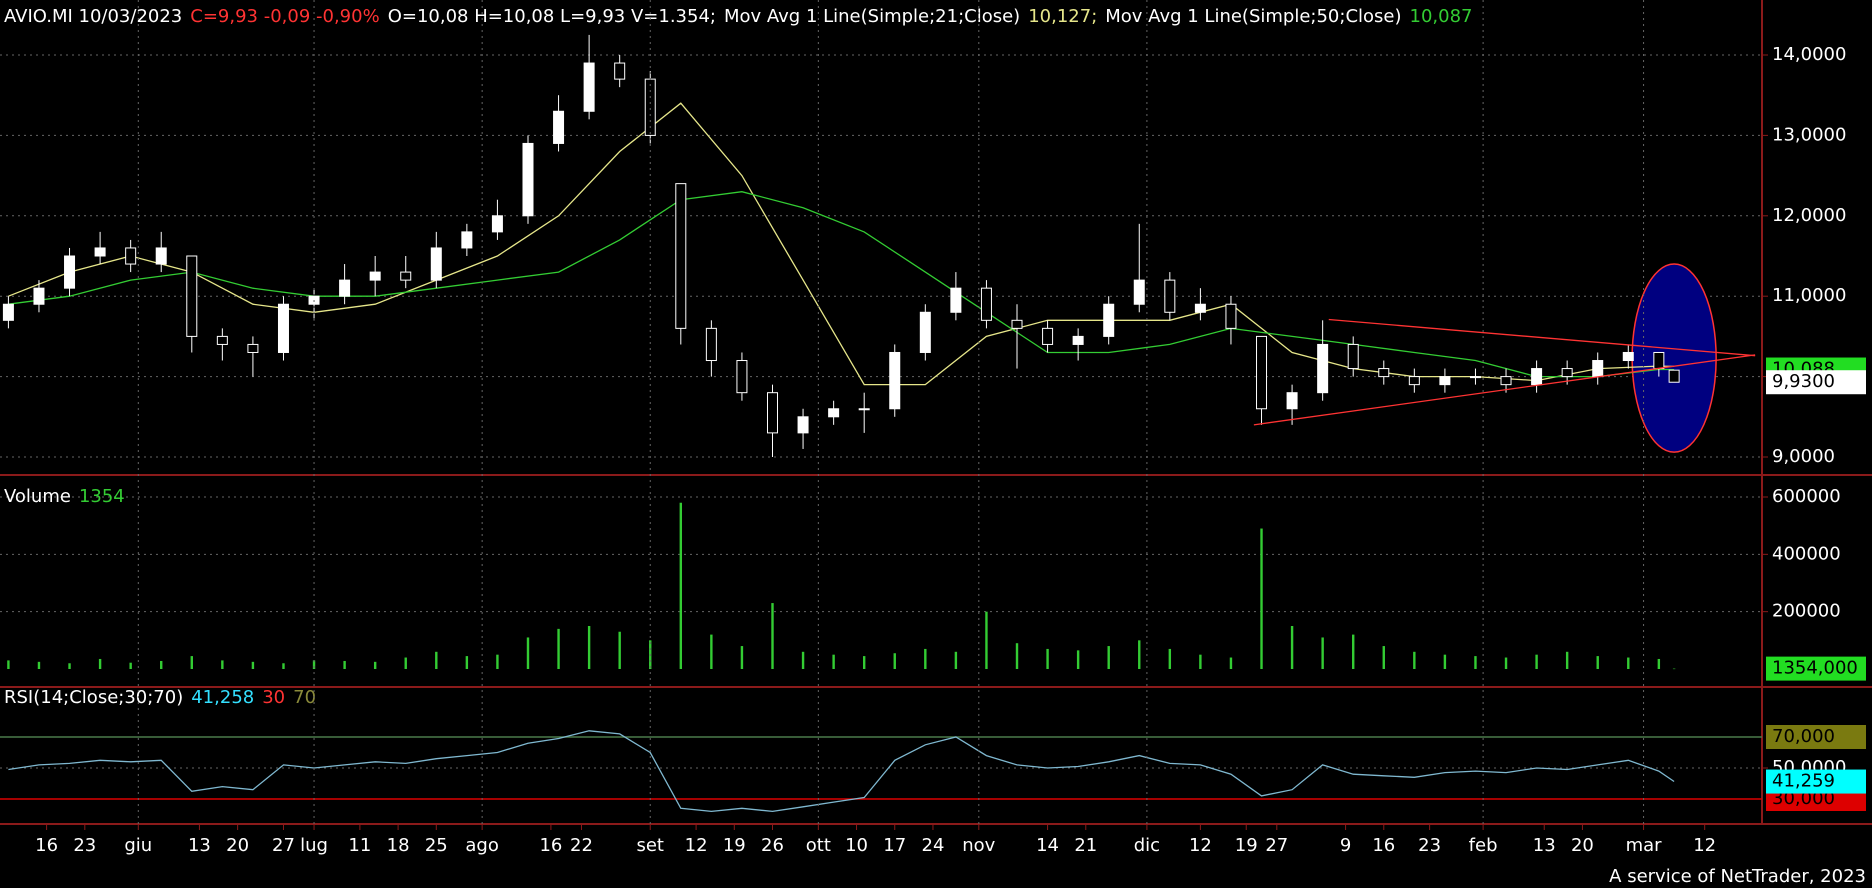  I want to click on header-part: 10,127;, so click(1062, 16).